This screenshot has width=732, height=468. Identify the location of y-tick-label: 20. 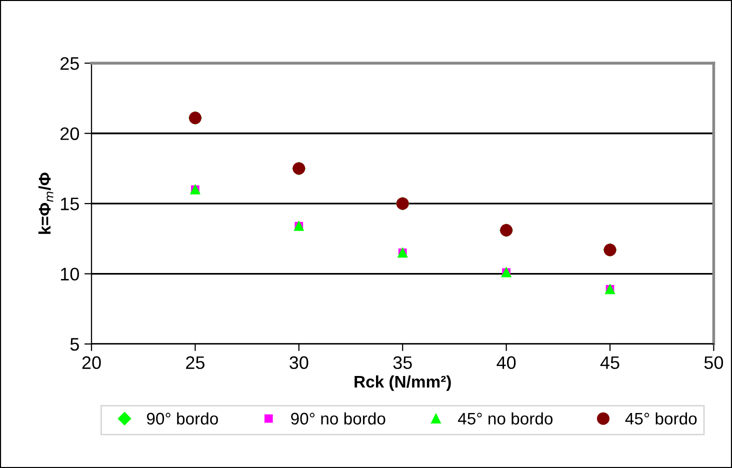
(69, 133).